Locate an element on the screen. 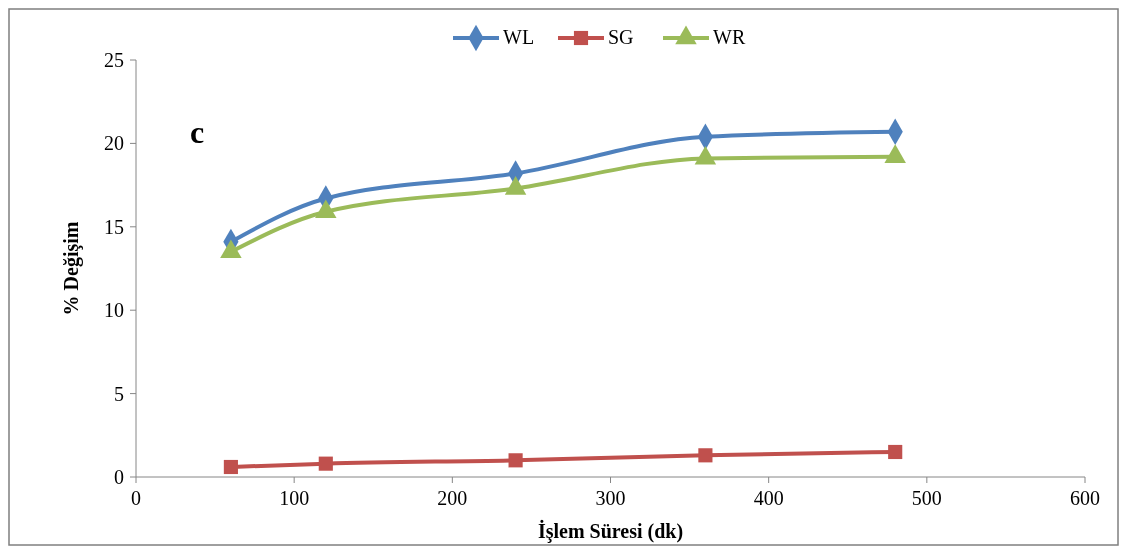  x-tick-label: 500 is located at coordinates (926, 498).